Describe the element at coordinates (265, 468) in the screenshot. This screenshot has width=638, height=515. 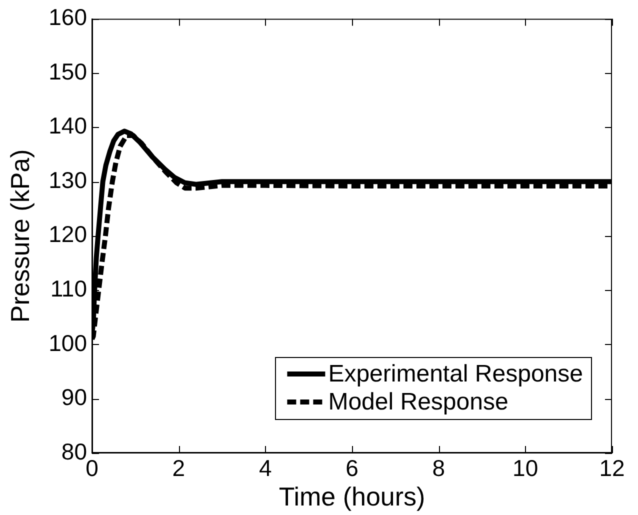
I see `x-tick-label: 4` at that location.